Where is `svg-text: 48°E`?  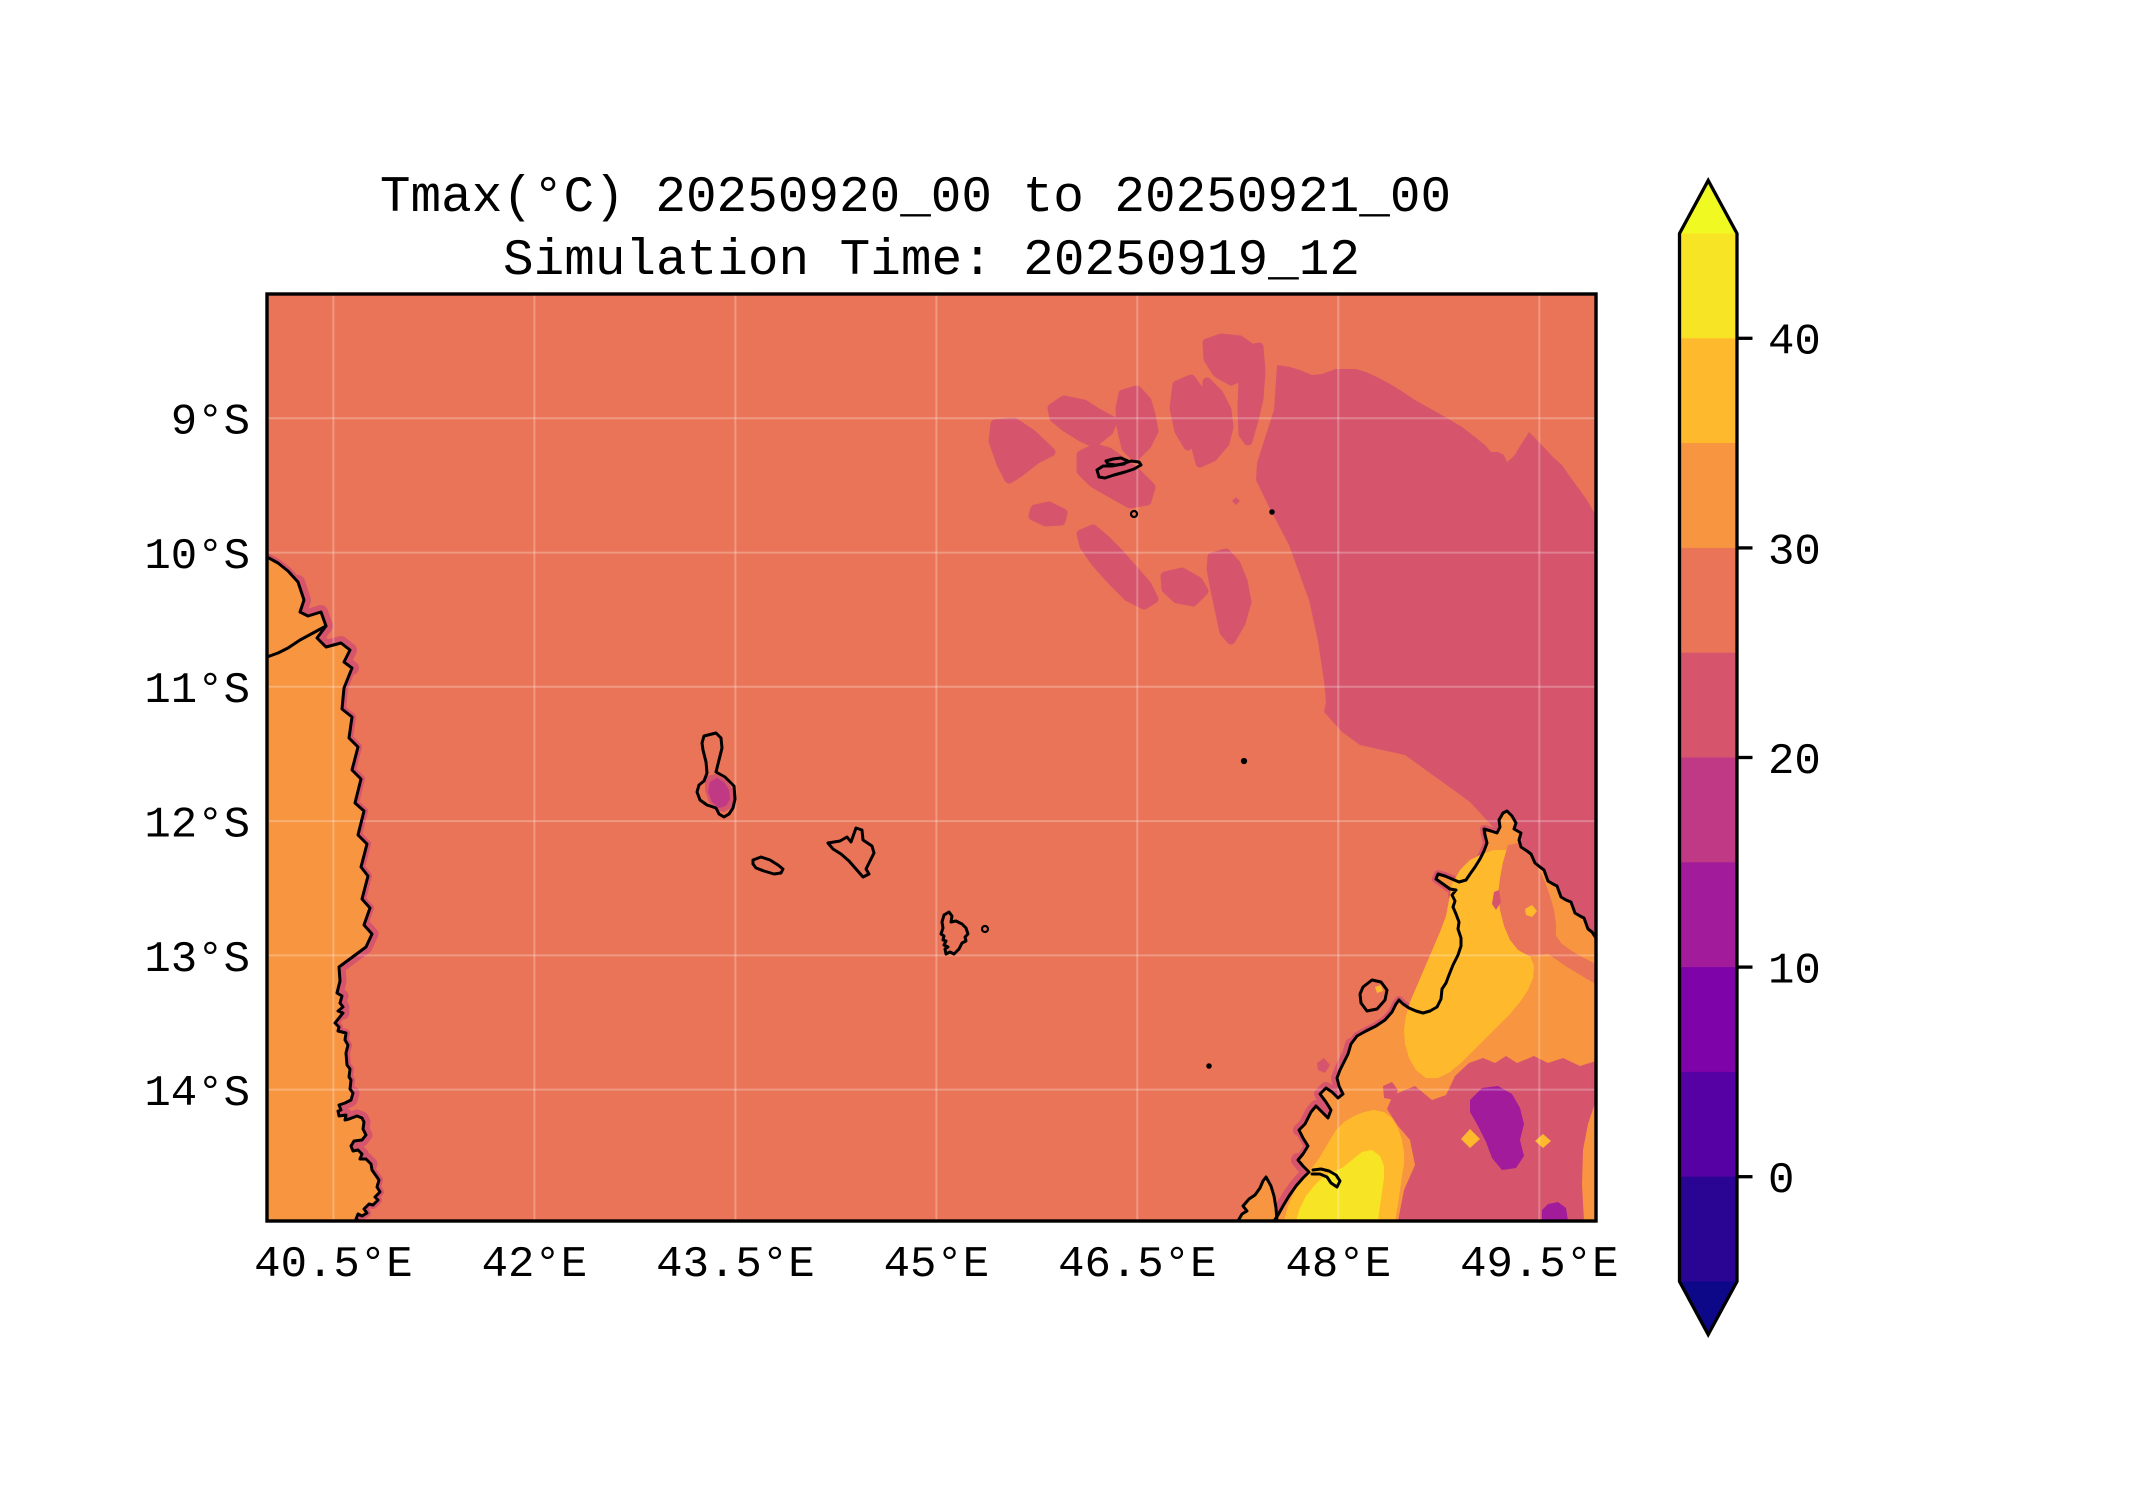
svg-text: 48°E is located at coordinates (1338, 1265).